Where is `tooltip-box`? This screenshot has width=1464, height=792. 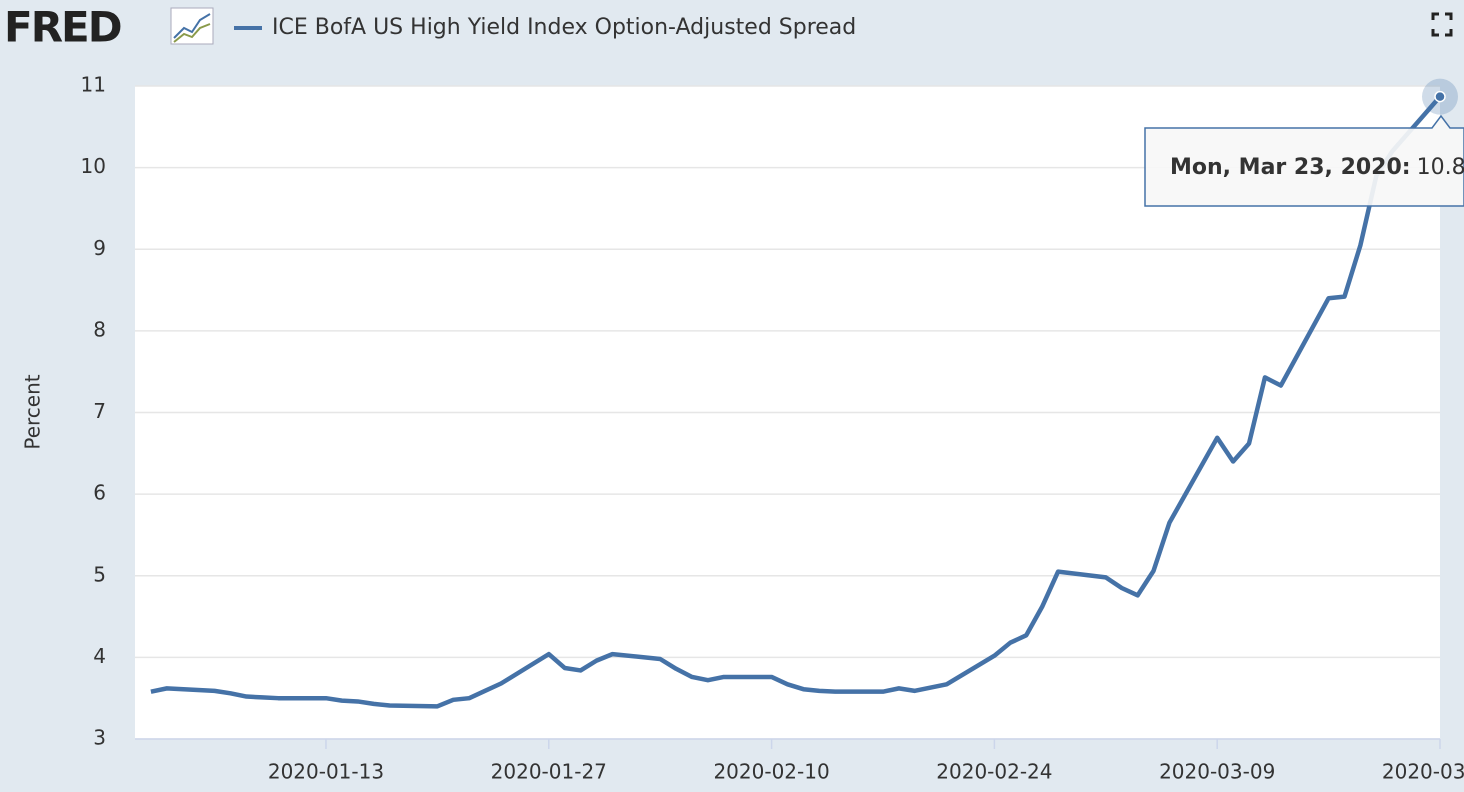 tooltip-box is located at coordinates (1304, 160).